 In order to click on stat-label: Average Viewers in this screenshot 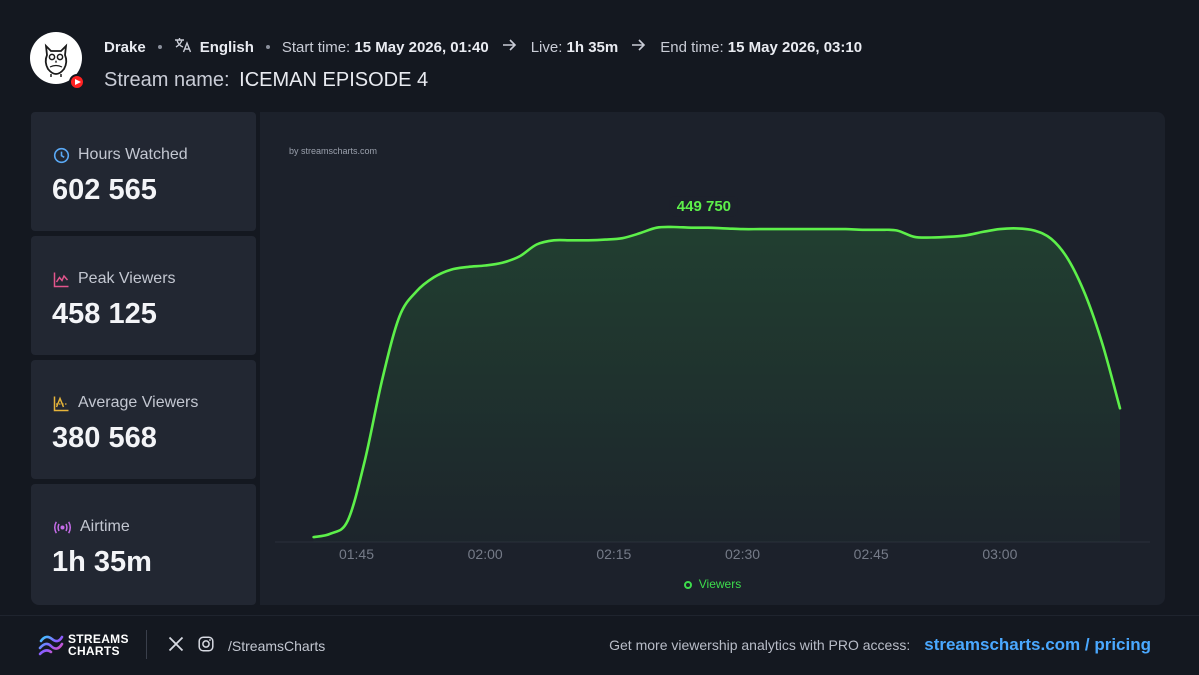, I will do `click(125, 403)`.